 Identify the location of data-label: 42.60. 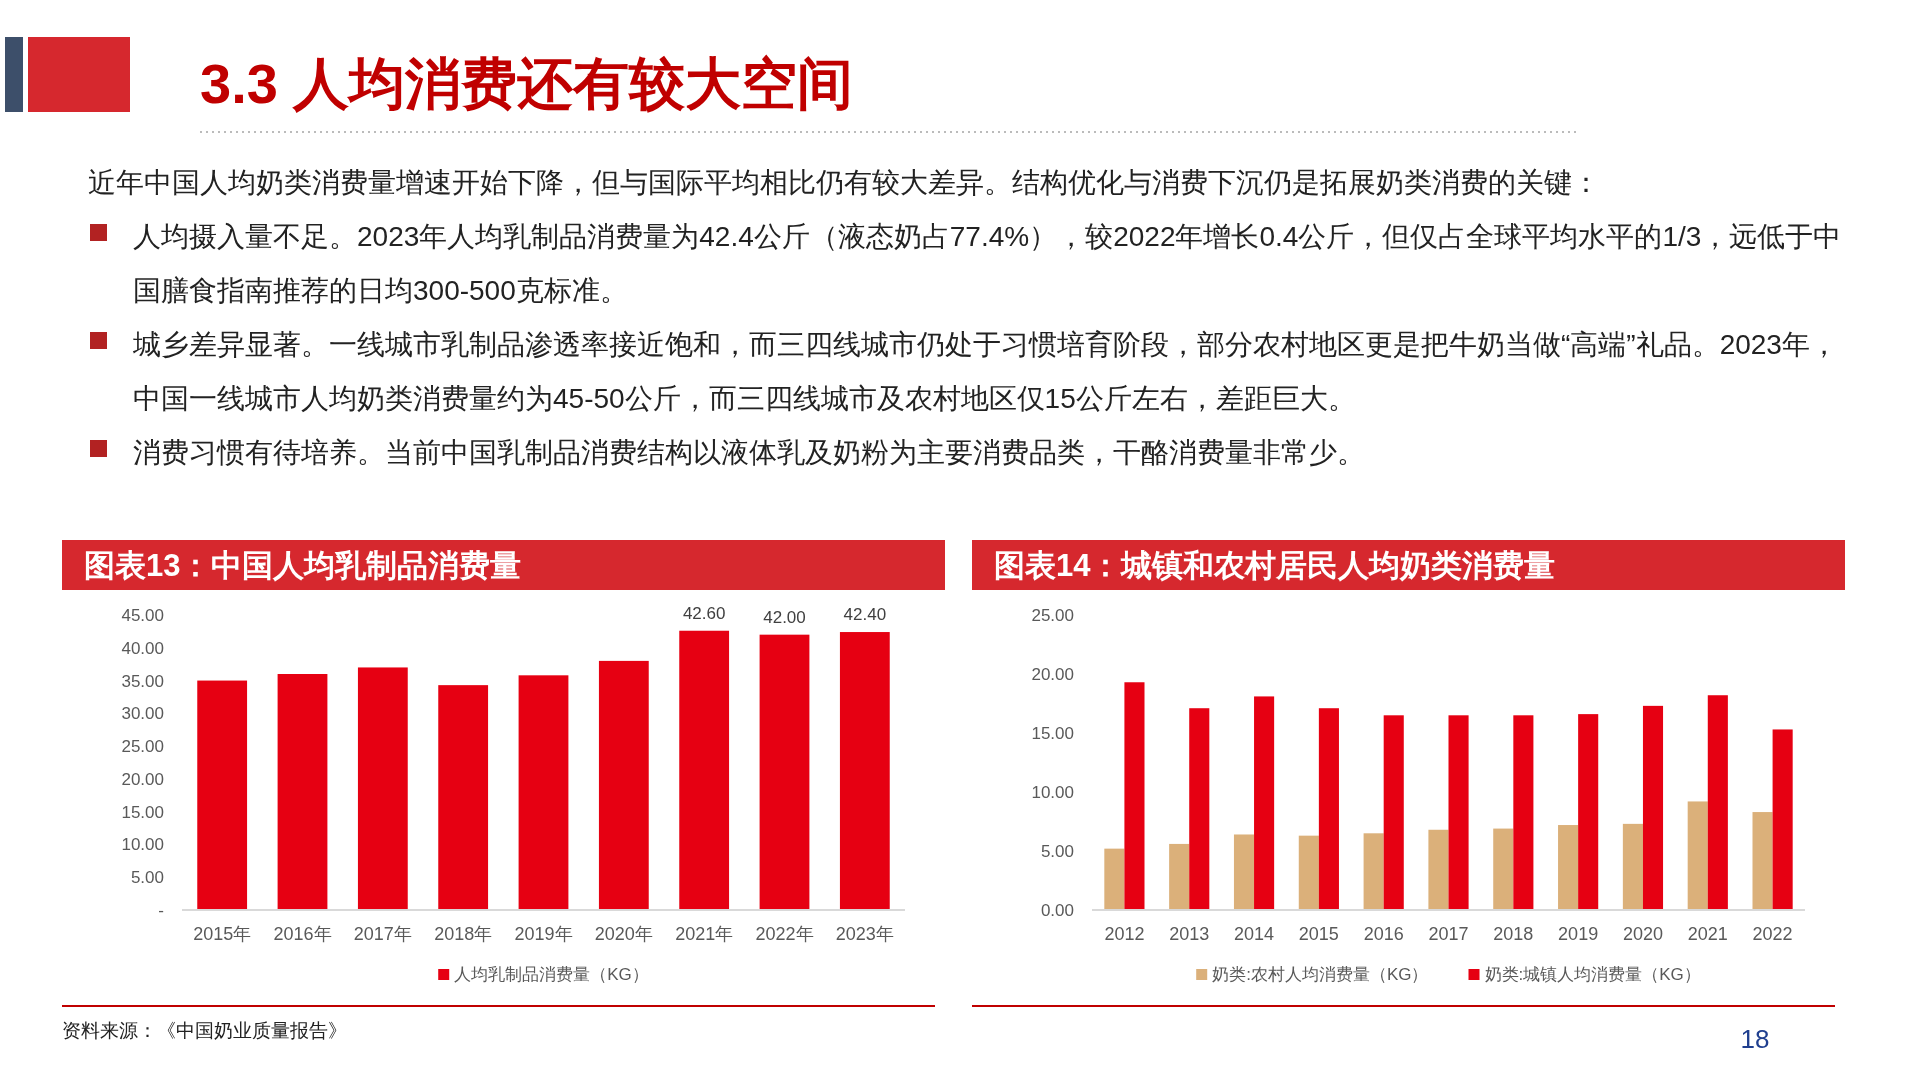
(704, 613).